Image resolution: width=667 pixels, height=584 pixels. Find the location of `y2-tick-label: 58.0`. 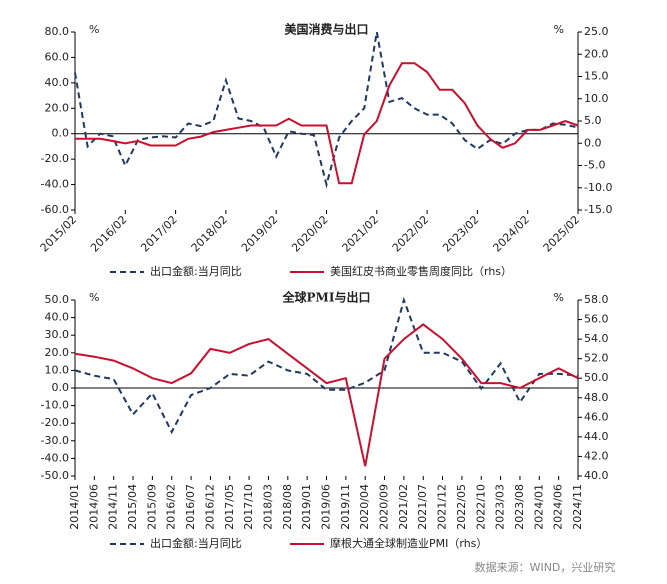

y2-tick-label: 58.0 is located at coordinates (596, 299).